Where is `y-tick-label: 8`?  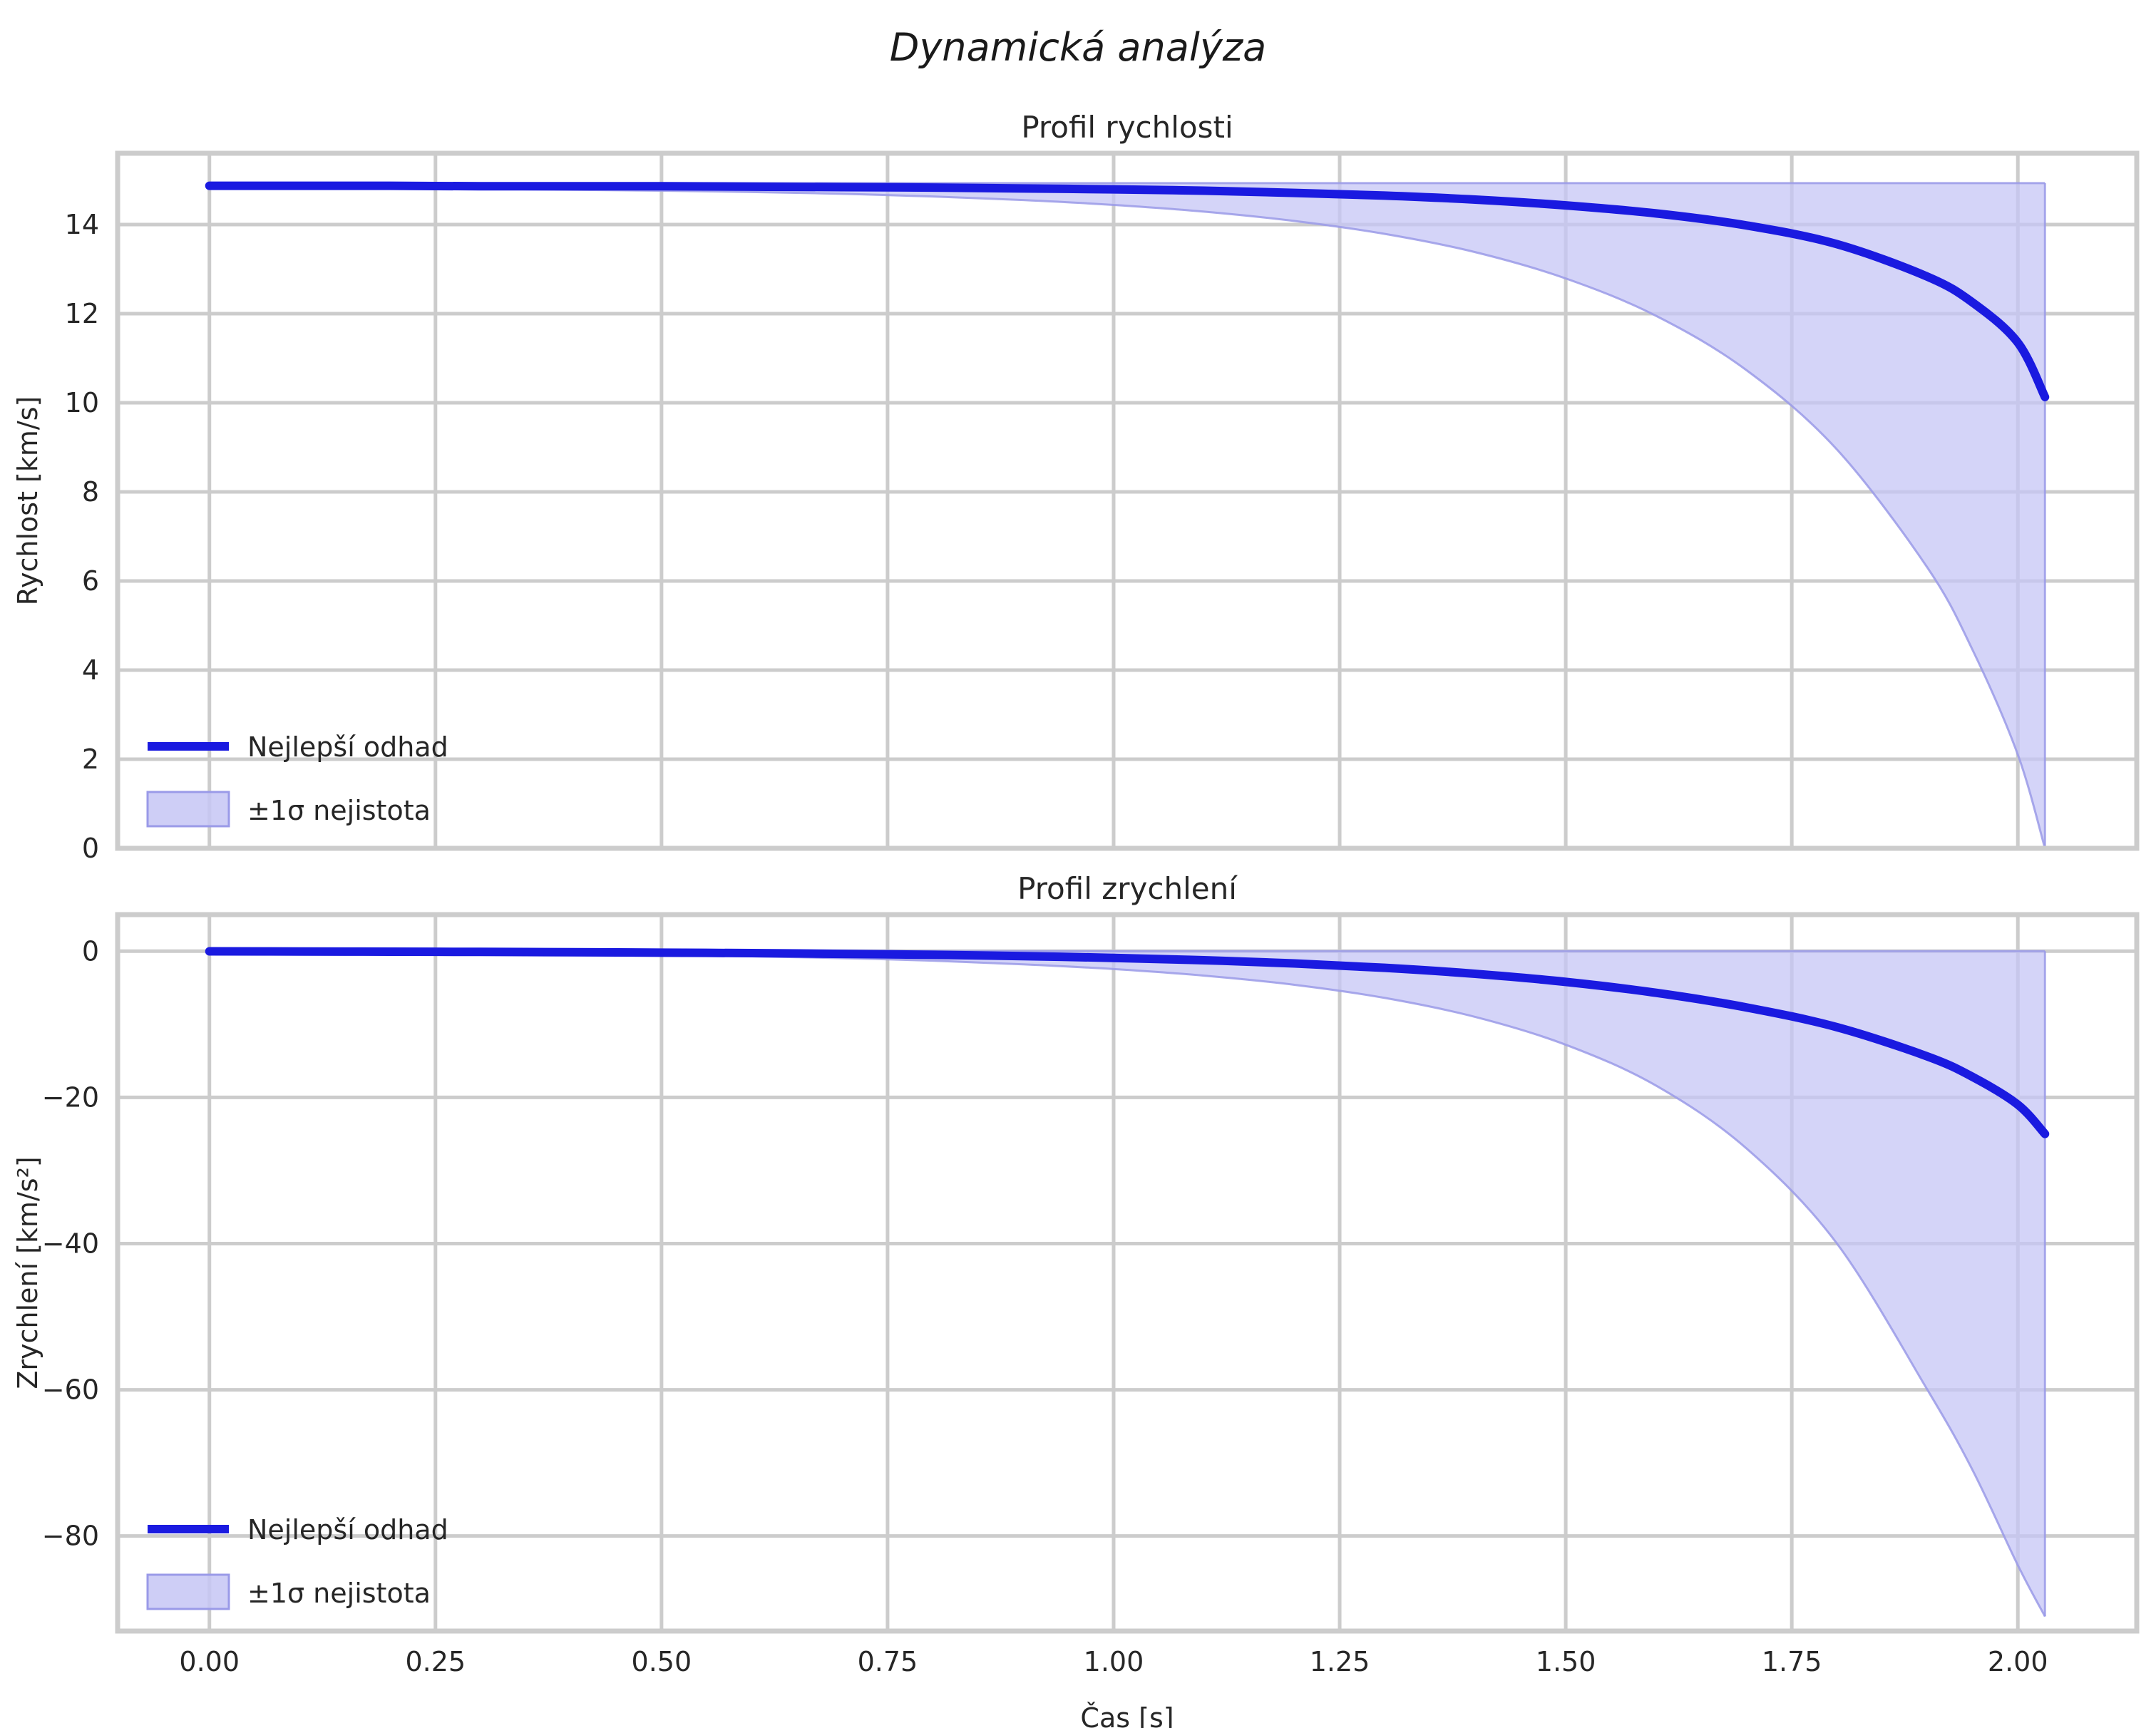 y-tick-label: 8 is located at coordinates (90, 492).